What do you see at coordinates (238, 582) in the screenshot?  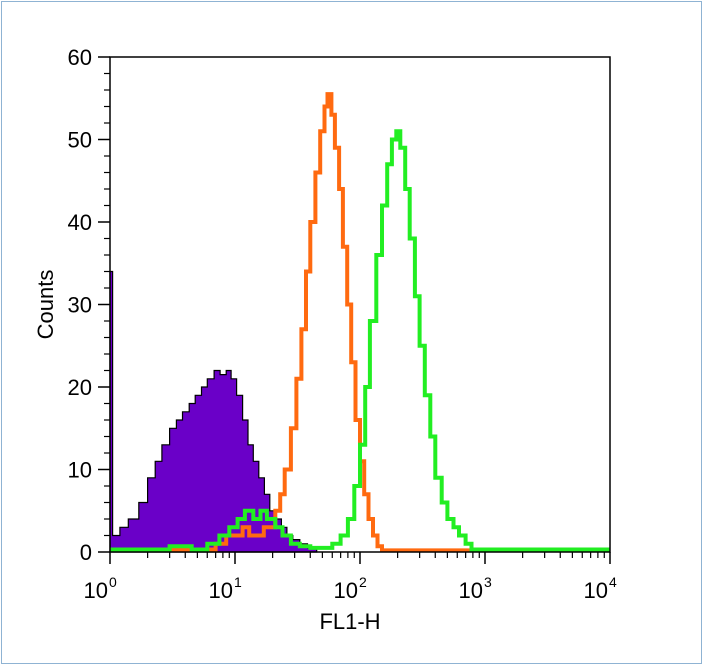 I see `x-tick-exponent: 1` at bounding box center [238, 582].